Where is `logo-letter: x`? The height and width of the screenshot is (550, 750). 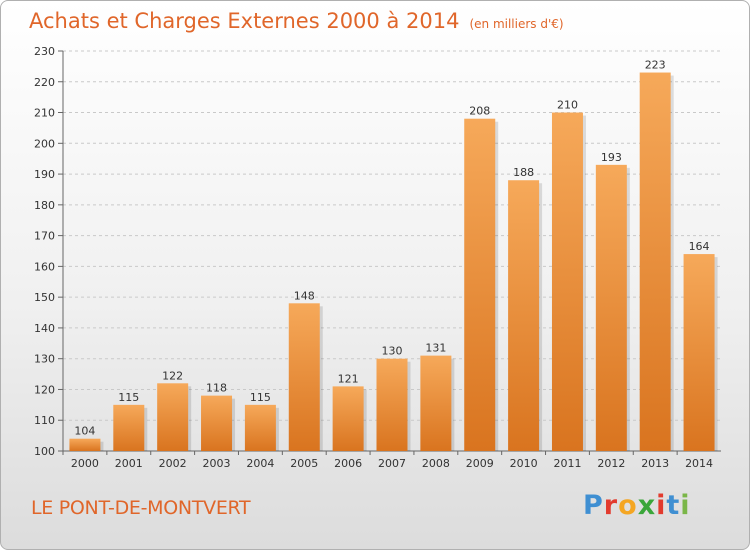
logo-letter: x is located at coordinates (647, 505).